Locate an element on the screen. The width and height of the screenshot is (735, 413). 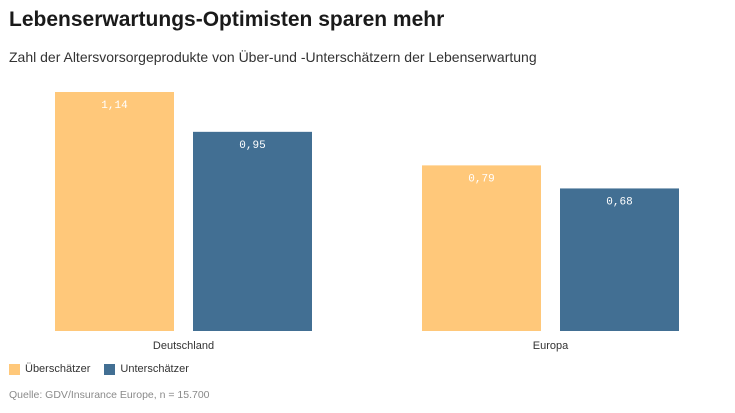
category-label-deutschland: Deutschland is located at coordinates (183, 346).